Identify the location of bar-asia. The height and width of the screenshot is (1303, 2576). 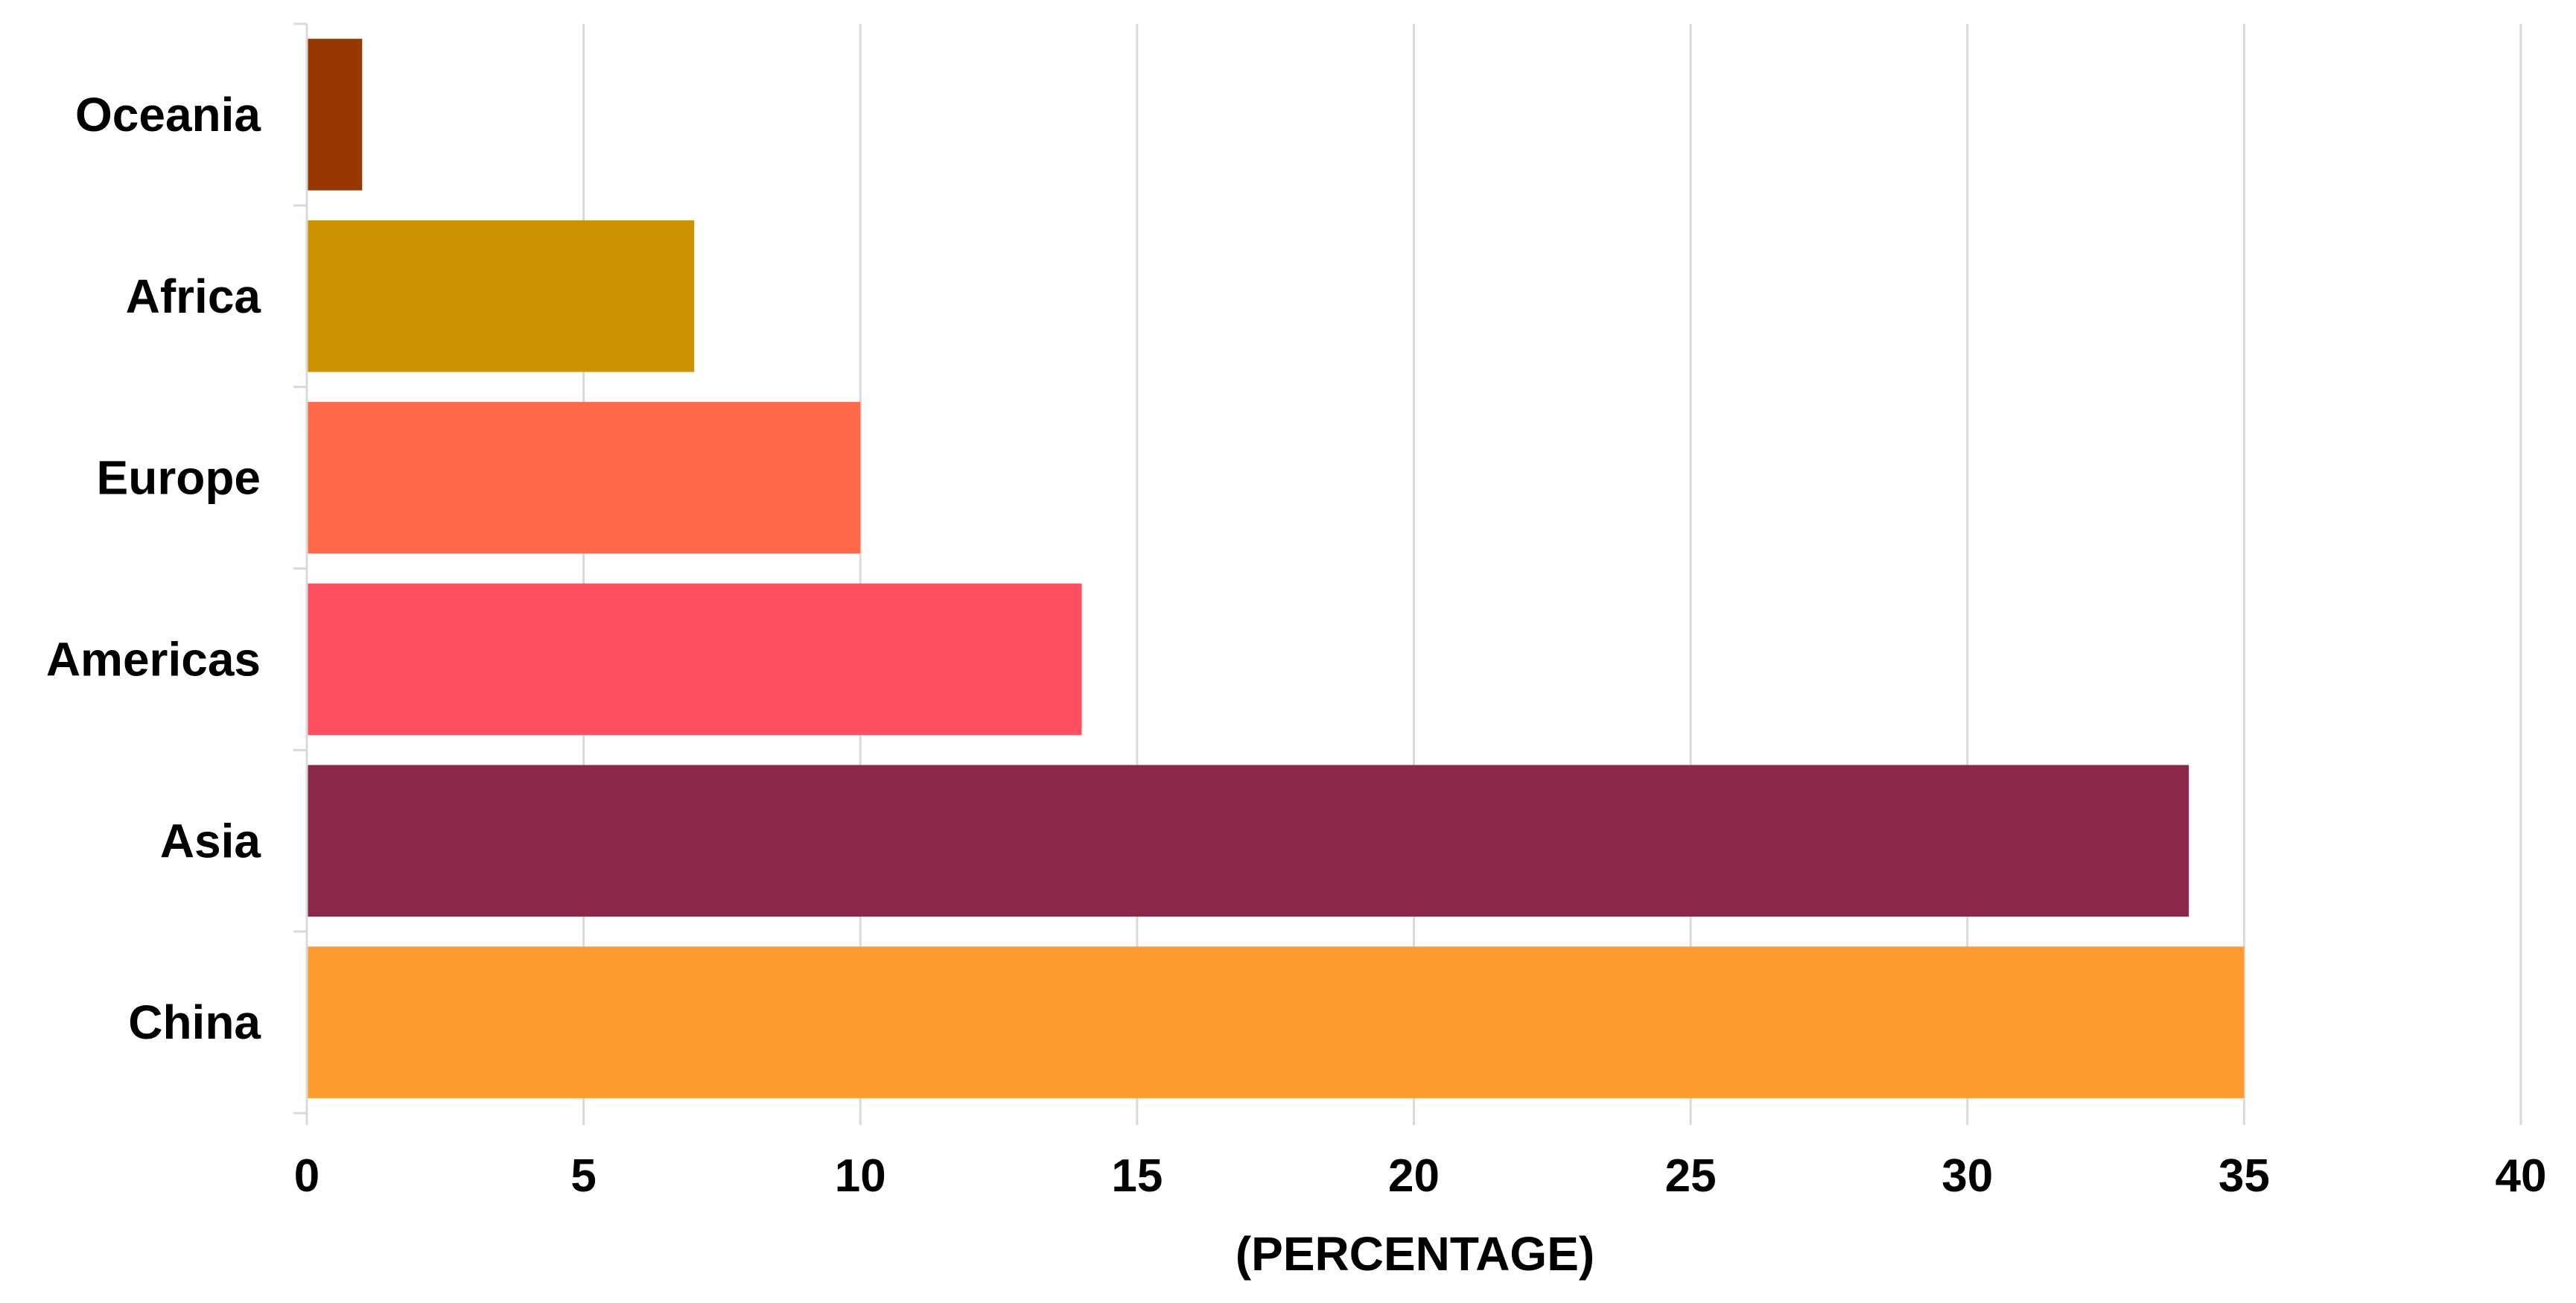
(1248, 841).